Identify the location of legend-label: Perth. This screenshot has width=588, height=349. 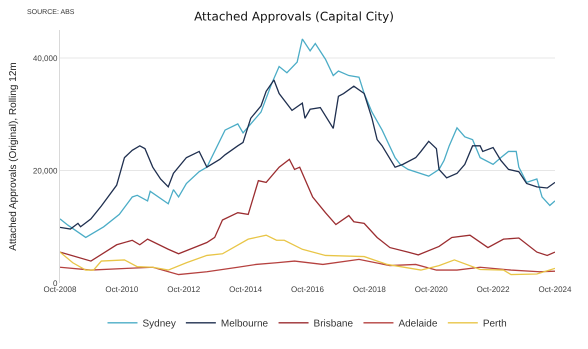
(494, 324).